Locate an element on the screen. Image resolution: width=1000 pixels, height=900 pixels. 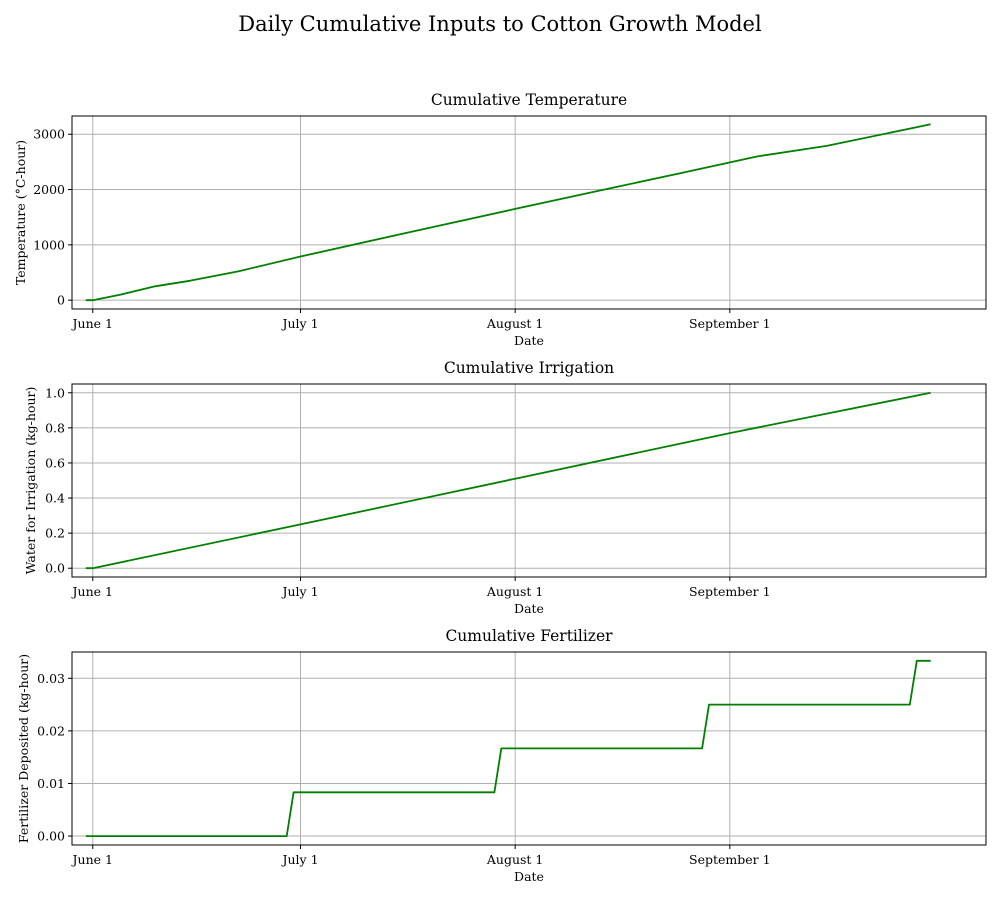
chart-2-y-tick-label: 0.8 is located at coordinates (55, 427).